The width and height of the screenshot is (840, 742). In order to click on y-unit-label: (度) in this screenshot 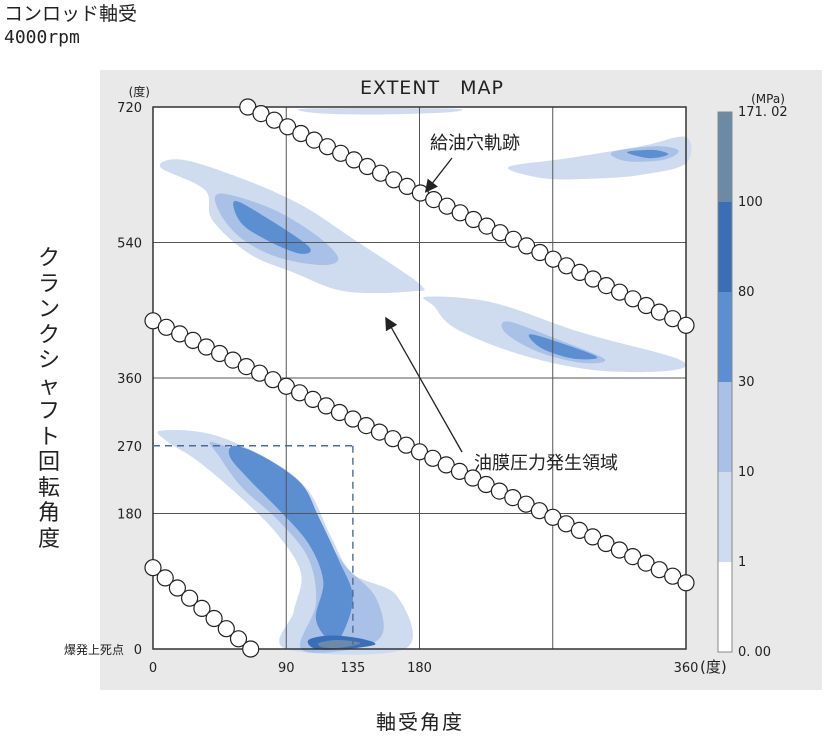, I will do `click(139, 91)`.